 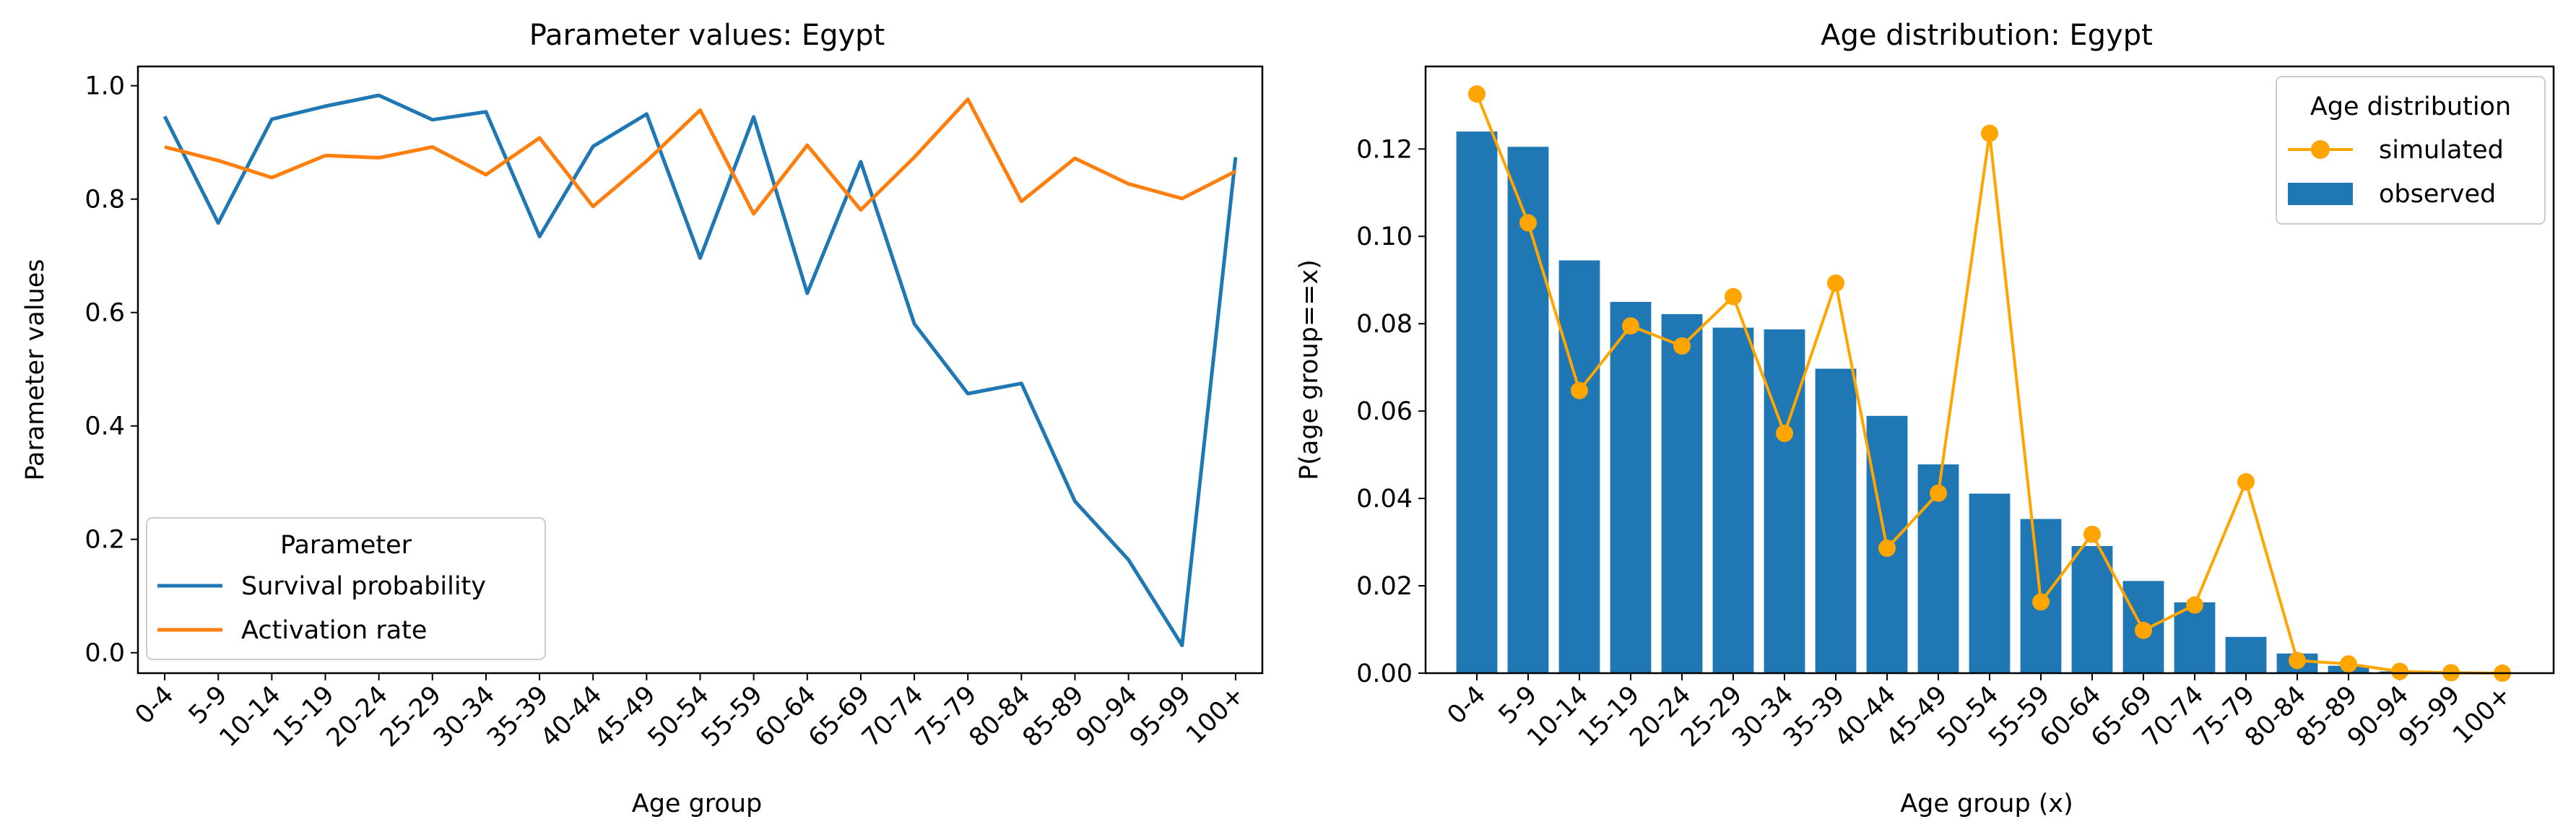 What do you see at coordinates (1384, 499) in the screenshot?
I see `y-tick-label: 0.04` at bounding box center [1384, 499].